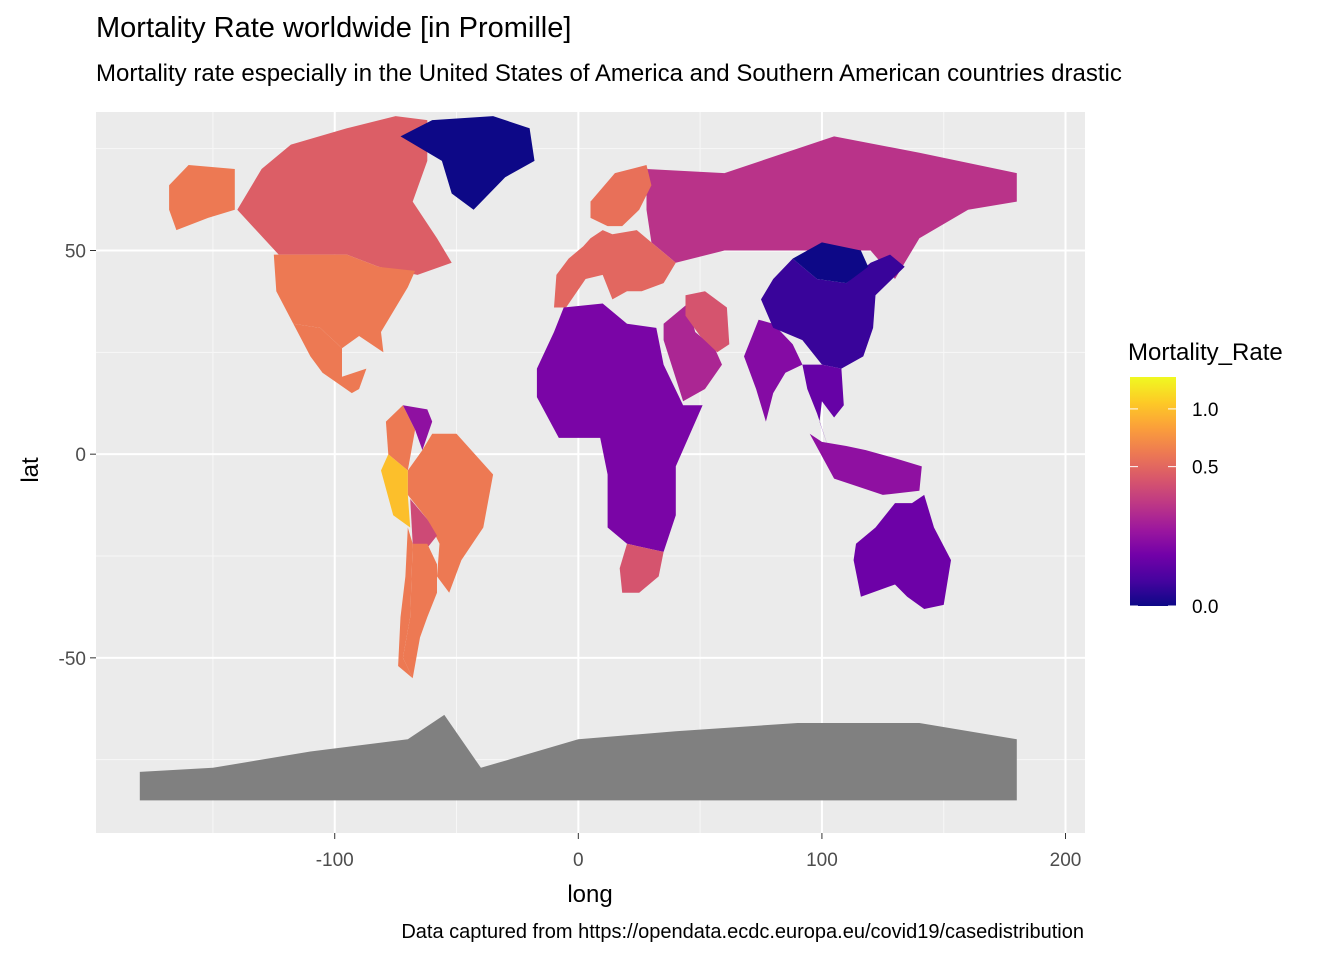 Image resolution: width=1344 pixels, height=960 pixels. I want to click on region-scandinavia, so click(621, 196).